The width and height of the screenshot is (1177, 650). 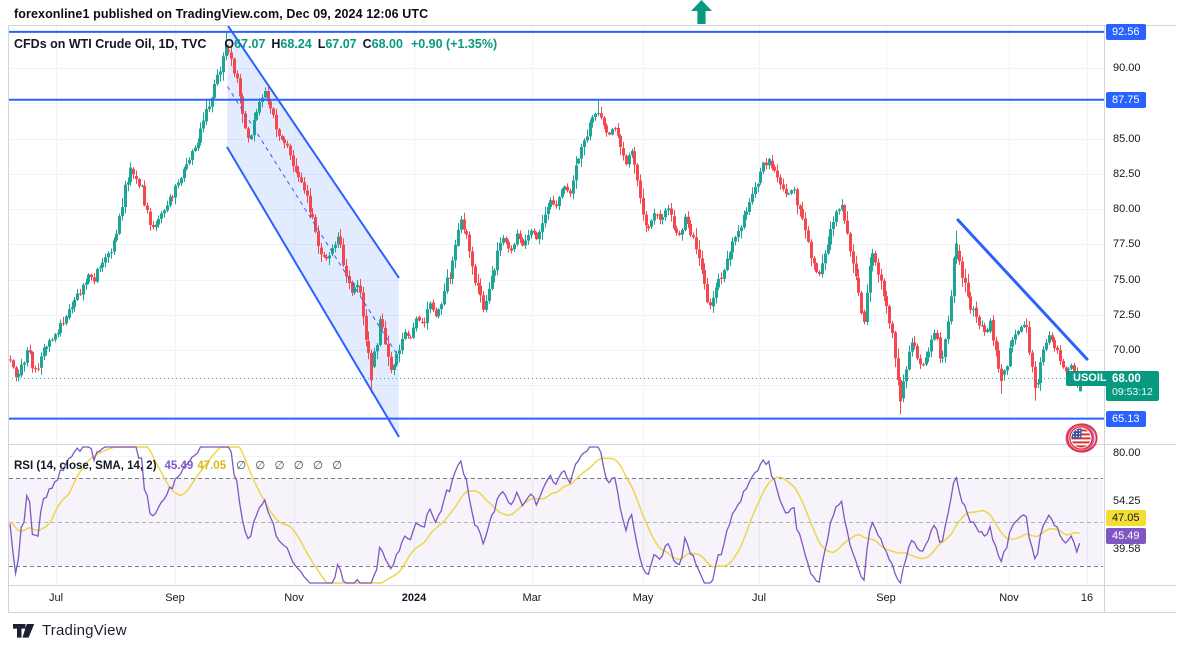 What do you see at coordinates (1132, 392) in the screenshot?
I see `bar-countdown: 09:53:12` at bounding box center [1132, 392].